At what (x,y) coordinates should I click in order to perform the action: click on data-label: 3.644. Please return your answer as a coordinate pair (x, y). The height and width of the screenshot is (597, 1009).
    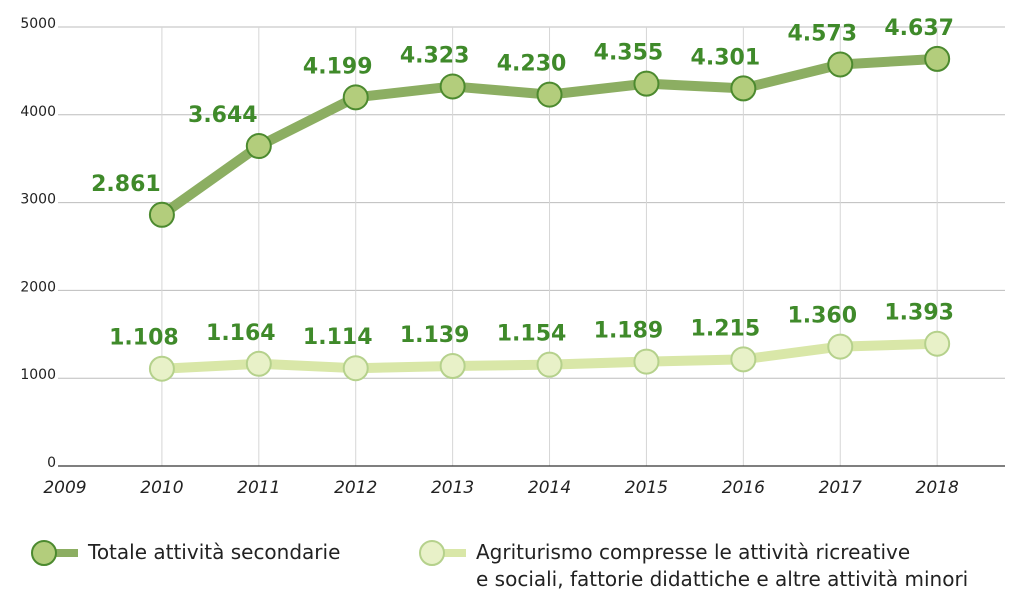
    Looking at the image, I should click on (223, 115).